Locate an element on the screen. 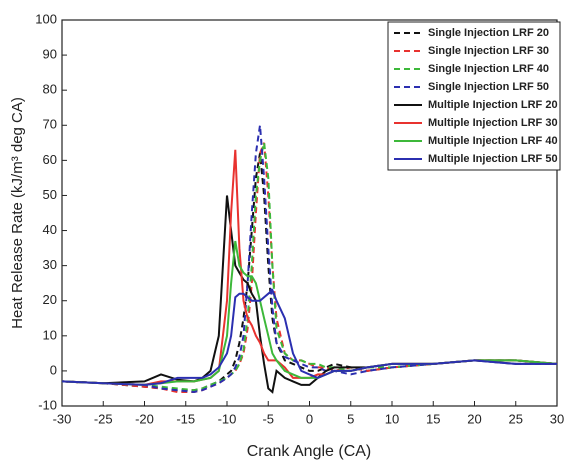 The height and width of the screenshot is (466, 565). legend-label: Multiple Injection LRF 40 is located at coordinates (493, 141).